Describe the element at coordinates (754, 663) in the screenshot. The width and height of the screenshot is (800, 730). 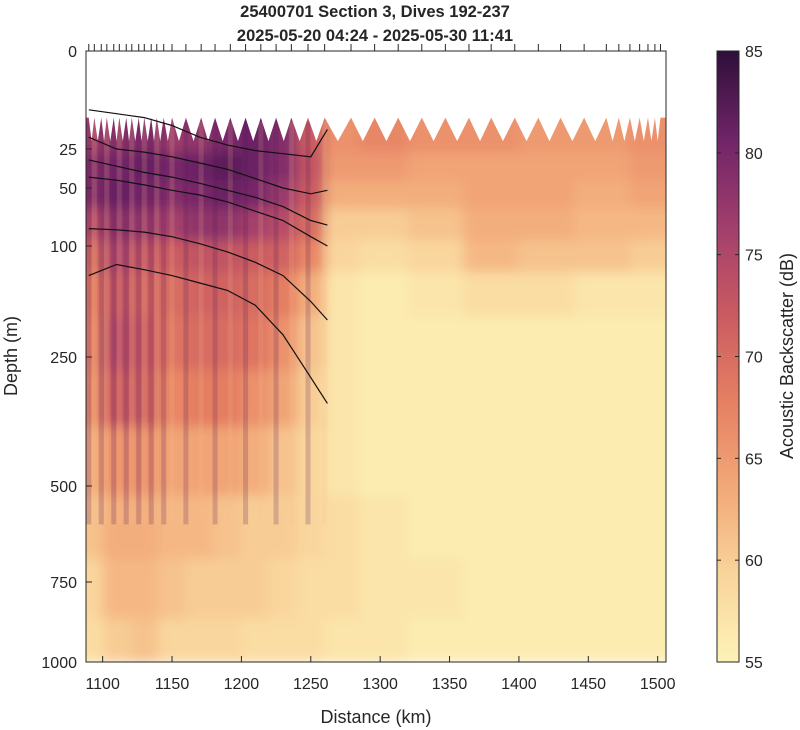
I see `colorbar-tick-label: 55` at that location.